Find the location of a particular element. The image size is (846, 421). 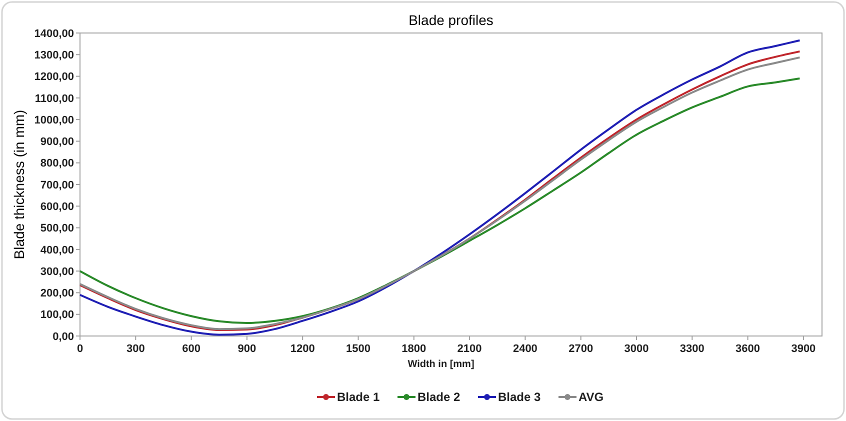

y-tick-label: 300,00 is located at coordinates (57, 272).